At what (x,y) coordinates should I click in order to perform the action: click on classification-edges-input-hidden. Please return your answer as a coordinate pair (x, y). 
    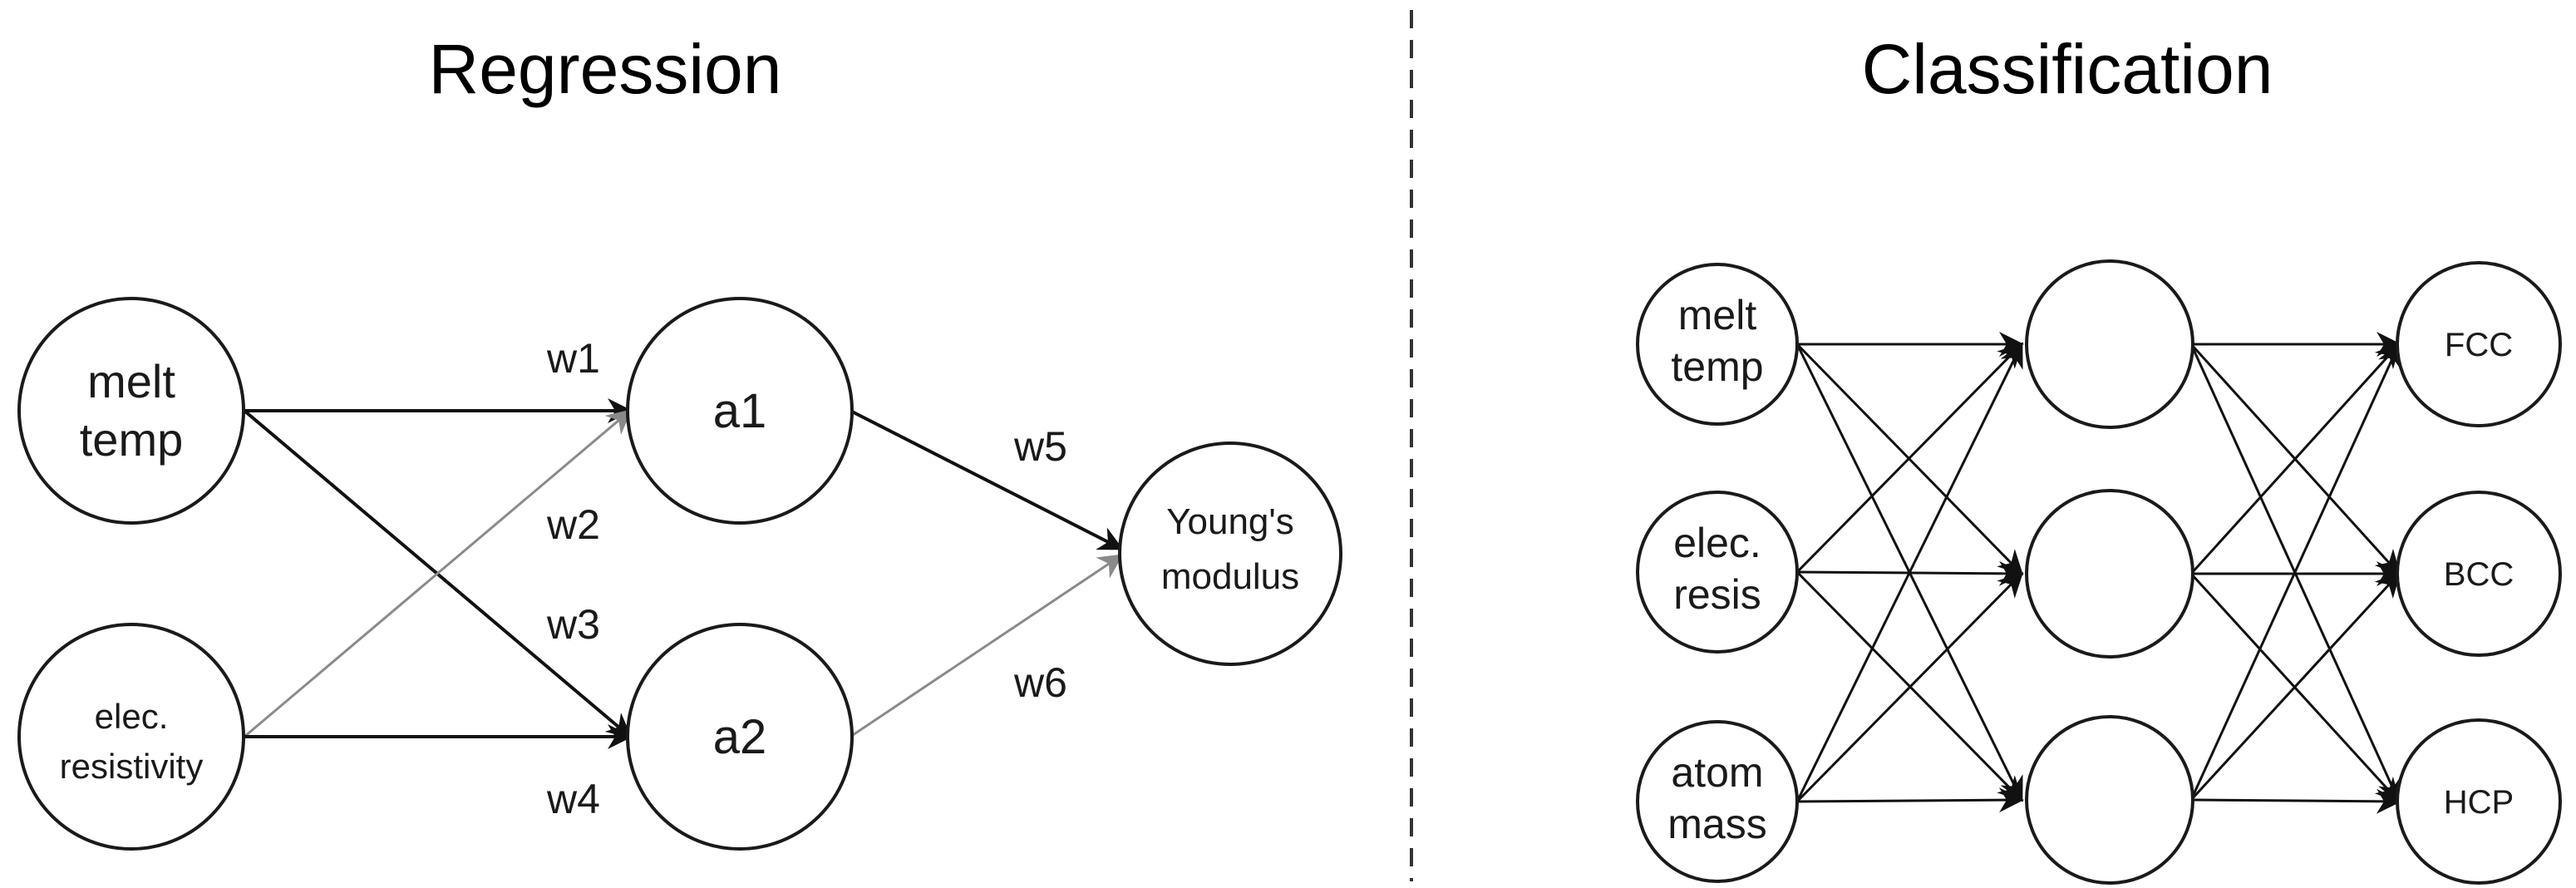
    Looking at the image, I should click on (1909, 572).